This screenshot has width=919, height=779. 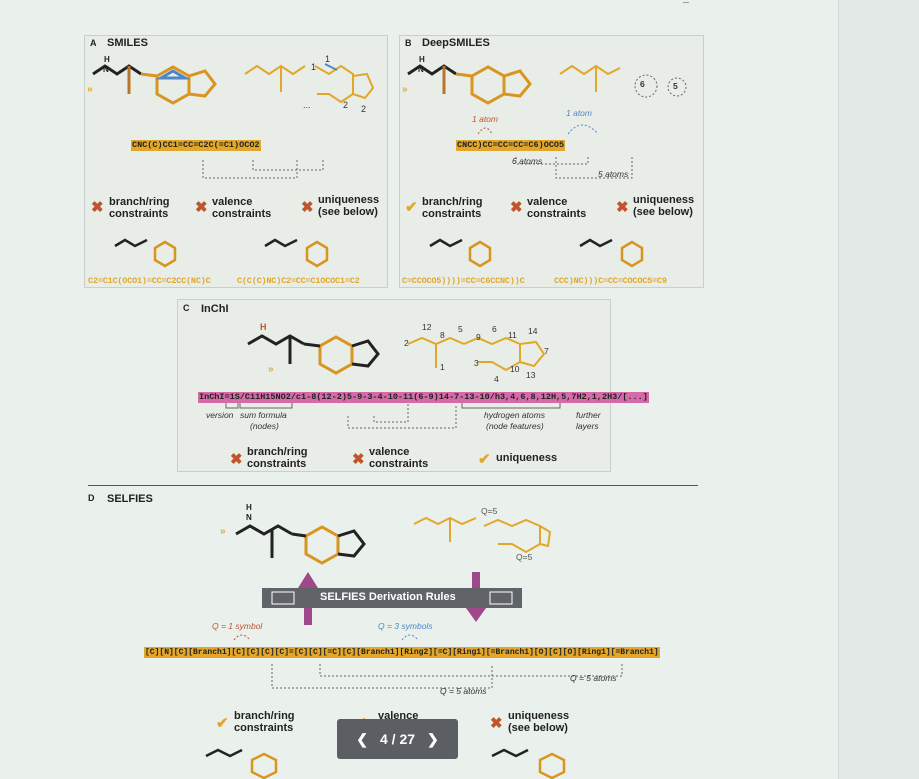 What do you see at coordinates (264, 426) in the screenshot?
I see `label-nodes: (nodes)` at bounding box center [264, 426].